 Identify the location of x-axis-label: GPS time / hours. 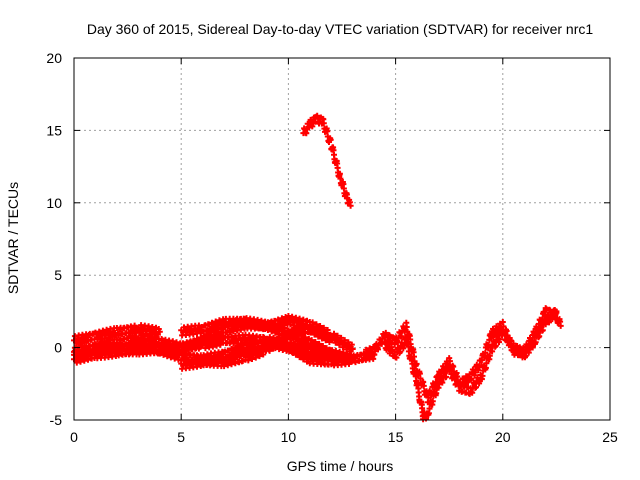
(340, 466).